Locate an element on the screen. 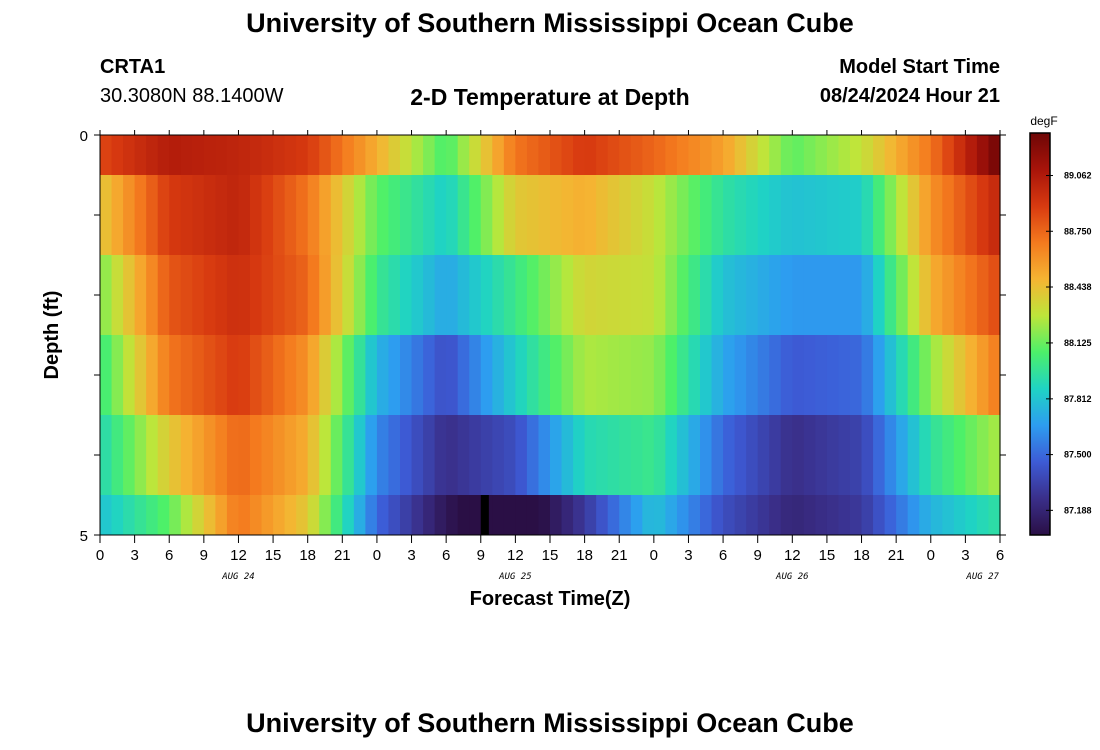  model-start-label: Model Start Time is located at coordinates (919, 67).